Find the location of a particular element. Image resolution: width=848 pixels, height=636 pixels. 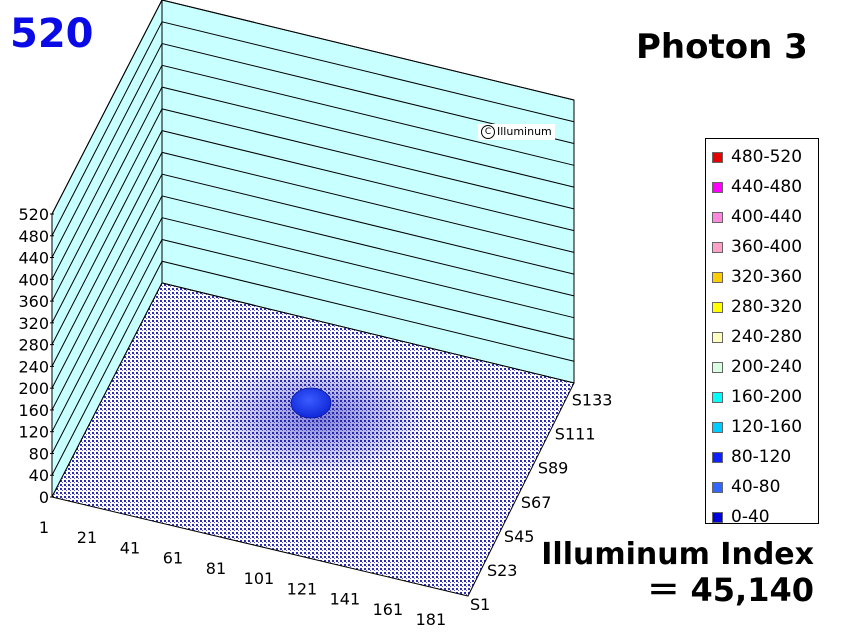

y-tick-label: S111 is located at coordinates (575, 434).